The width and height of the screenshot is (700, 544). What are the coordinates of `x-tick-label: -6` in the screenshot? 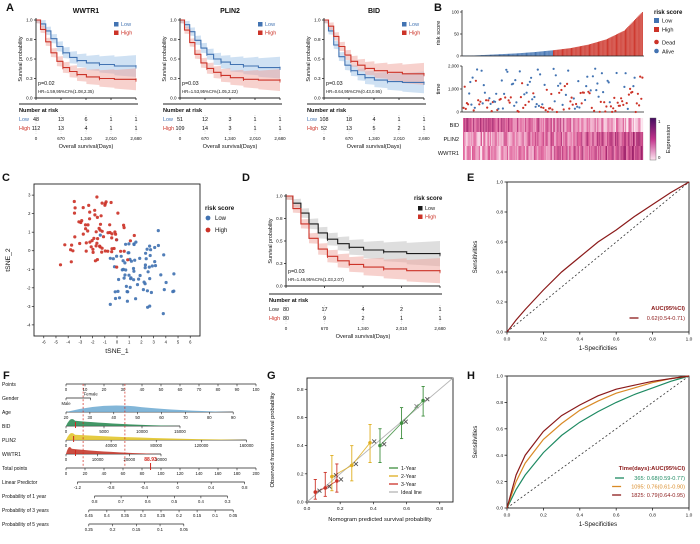 It's located at (44, 342).